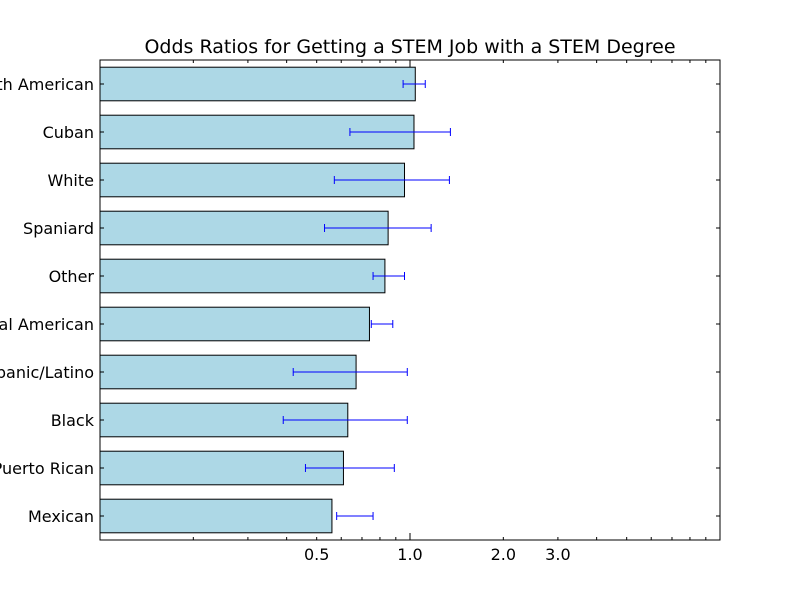 The width and height of the screenshot is (800, 600). What do you see at coordinates (316, 554) in the screenshot?
I see `x-tick-label: 0.5` at bounding box center [316, 554].